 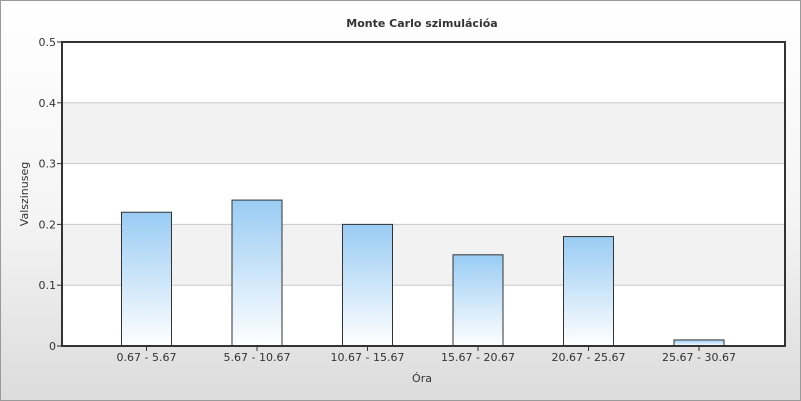 What do you see at coordinates (48, 285) in the screenshot?
I see `y-tick-label: 0.1` at bounding box center [48, 285].